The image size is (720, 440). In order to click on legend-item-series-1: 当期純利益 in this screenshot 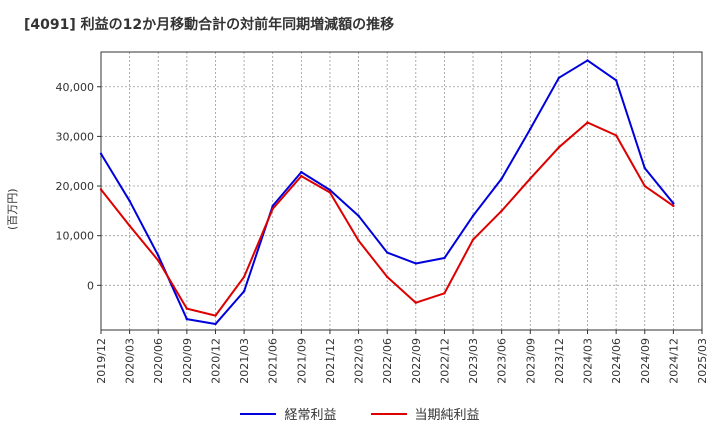, I will do `click(425, 413)`.